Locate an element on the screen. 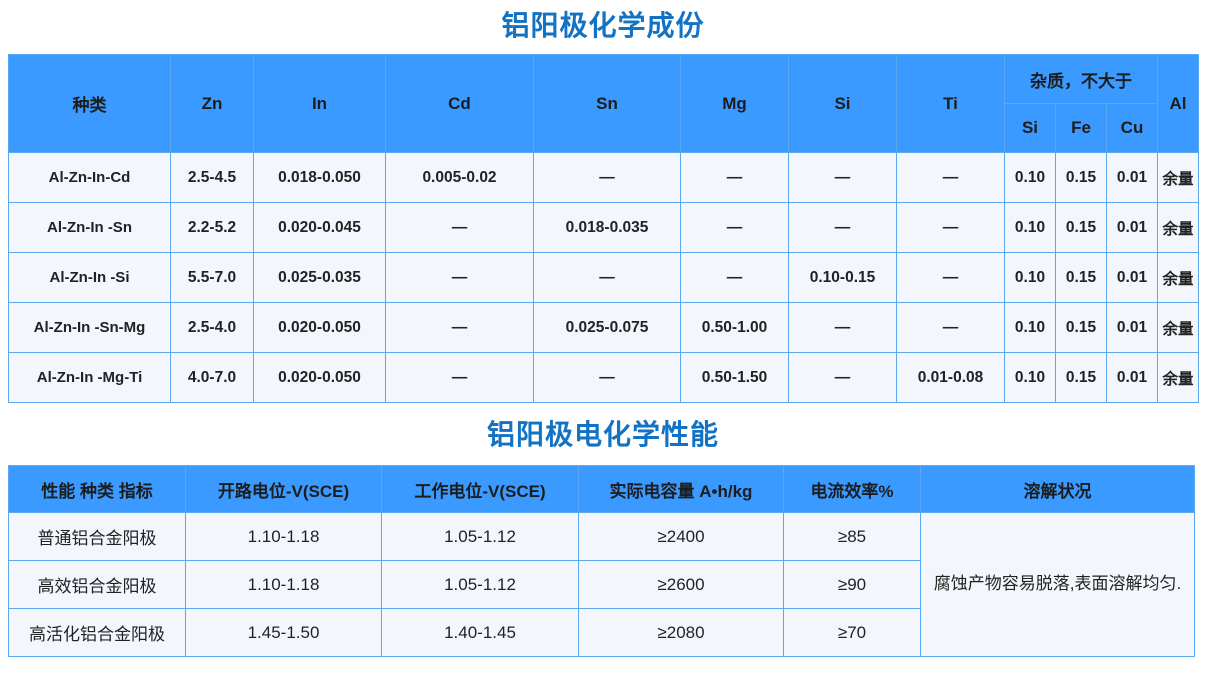 Image resolution: width=1206 pixels, height=694 pixels. cell-performance-kind: 高活化铝合金阳极 is located at coordinates (97, 632).